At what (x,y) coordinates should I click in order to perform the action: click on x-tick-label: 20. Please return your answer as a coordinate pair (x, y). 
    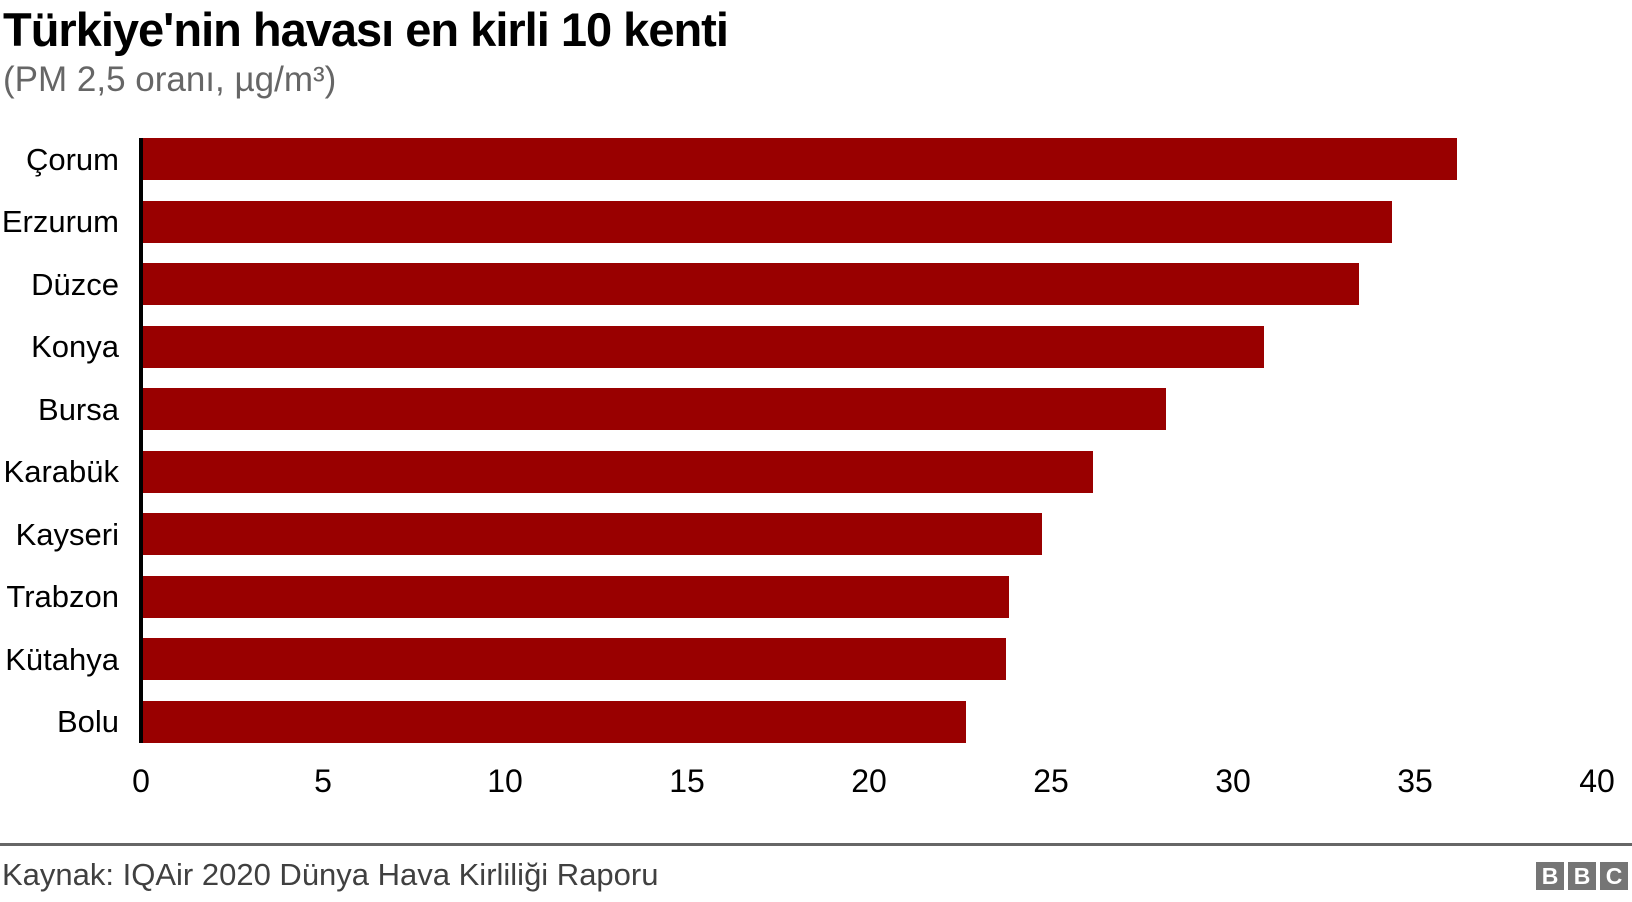
    Looking at the image, I should click on (869, 781).